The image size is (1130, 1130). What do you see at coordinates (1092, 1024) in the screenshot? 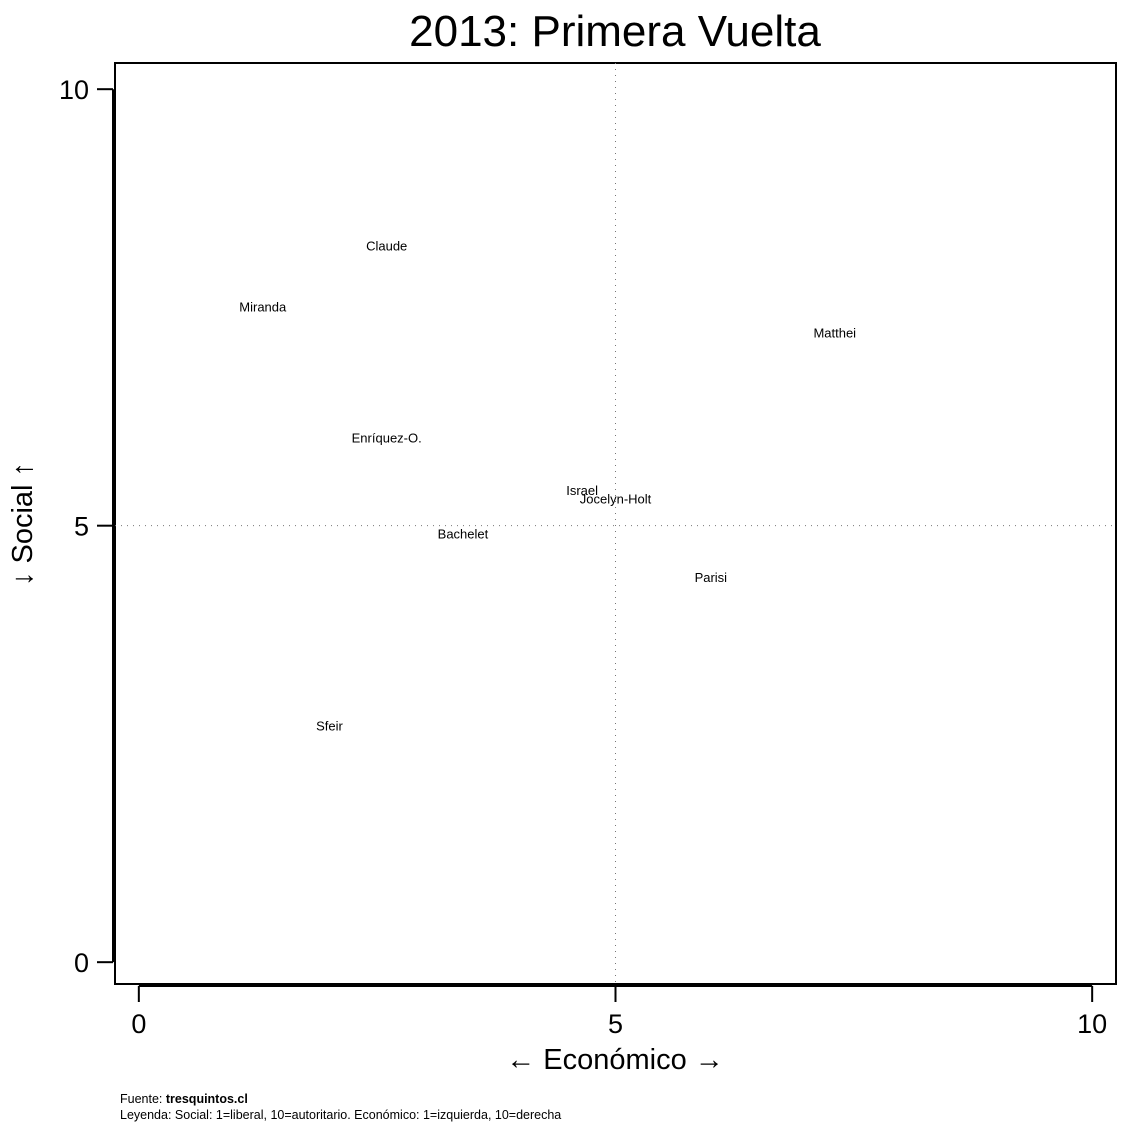
I see `x-tick-label: 10` at bounding box center [1092, 1024].